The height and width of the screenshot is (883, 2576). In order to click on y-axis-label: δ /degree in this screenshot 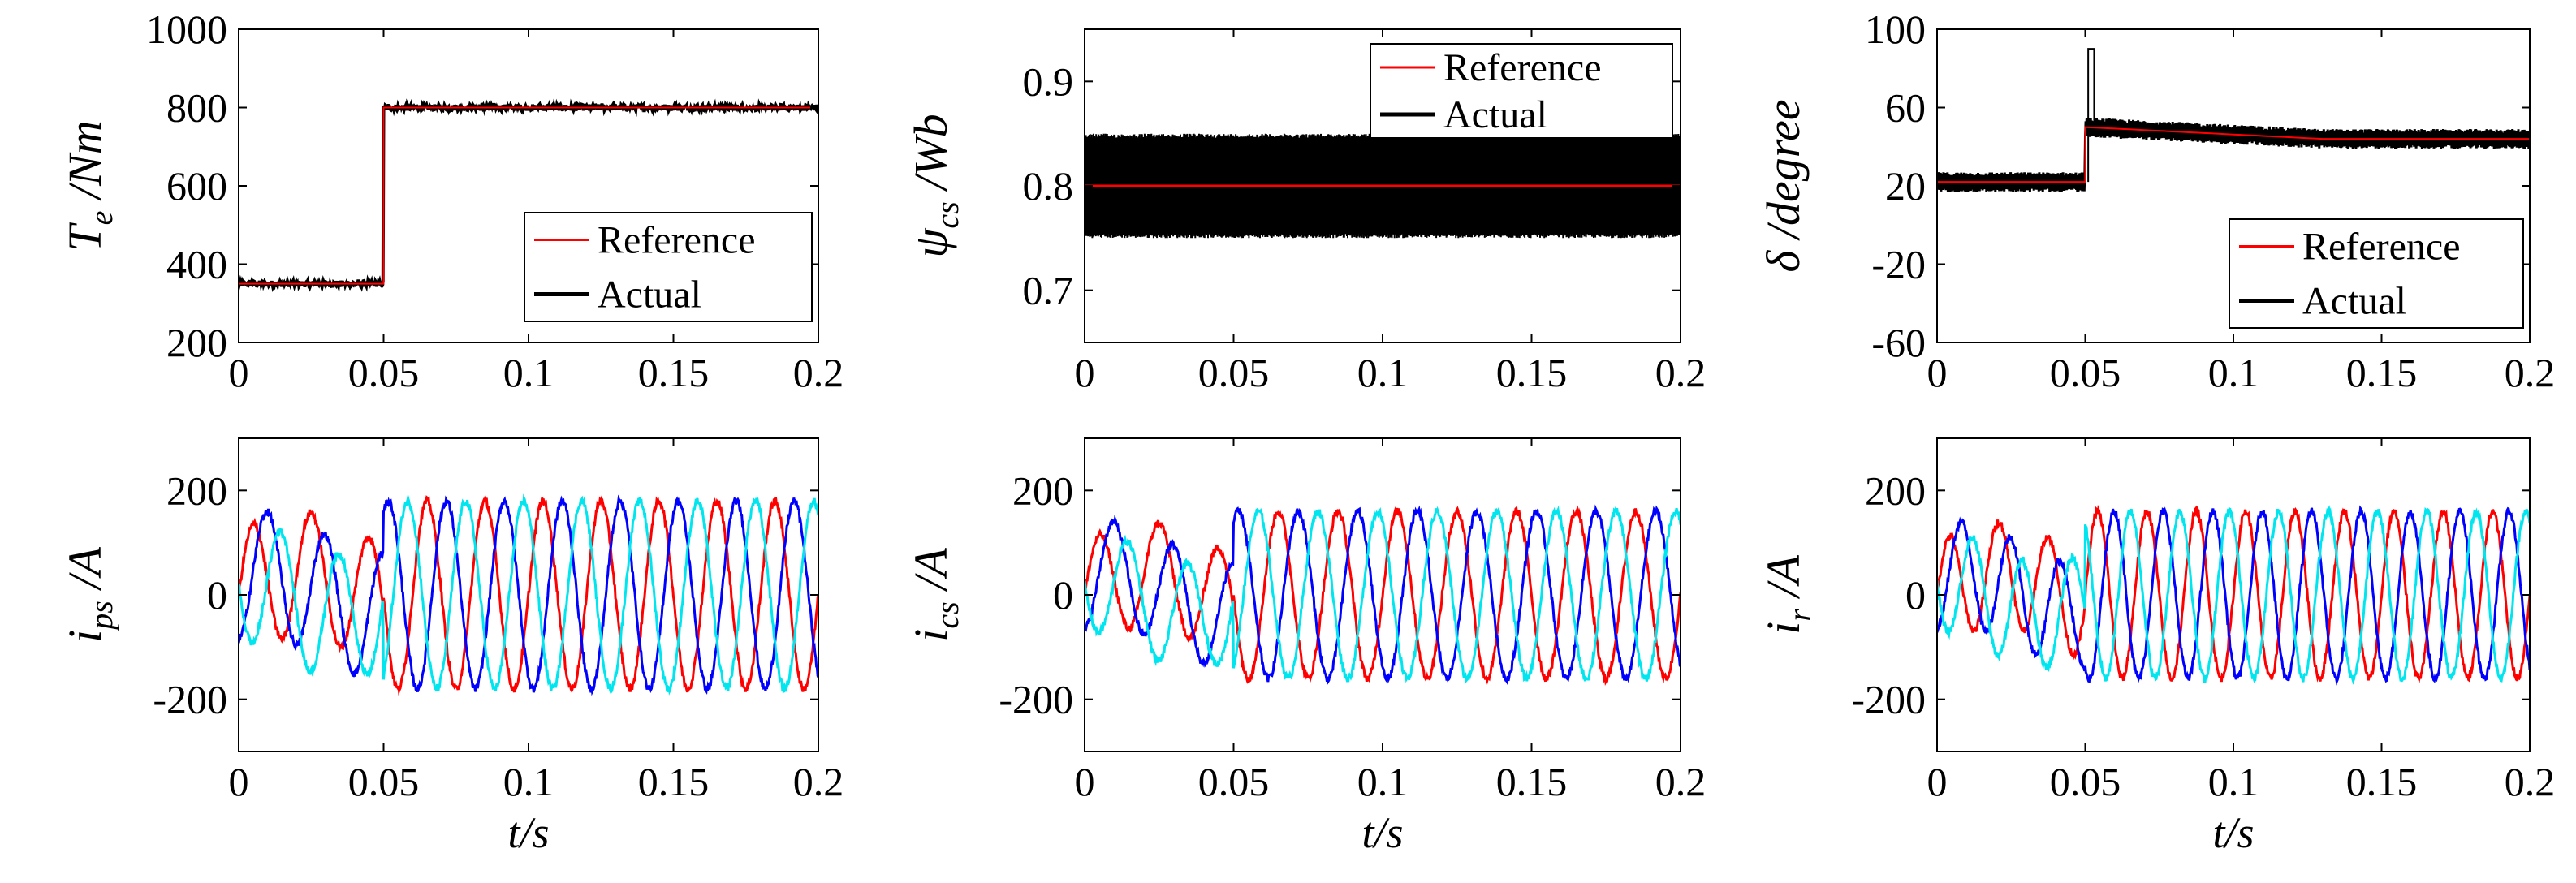, I will do `click(1783, 185)`.